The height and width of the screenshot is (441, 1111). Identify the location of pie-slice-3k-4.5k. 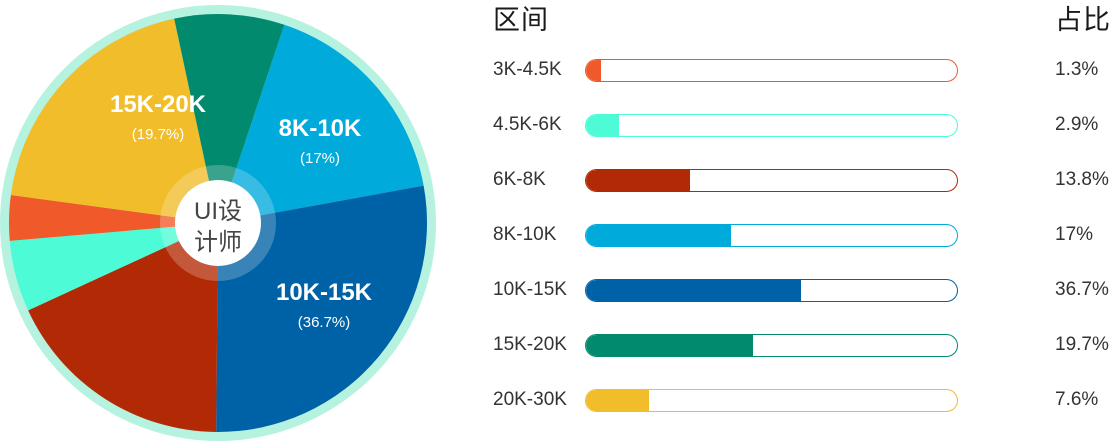
(113, 218).